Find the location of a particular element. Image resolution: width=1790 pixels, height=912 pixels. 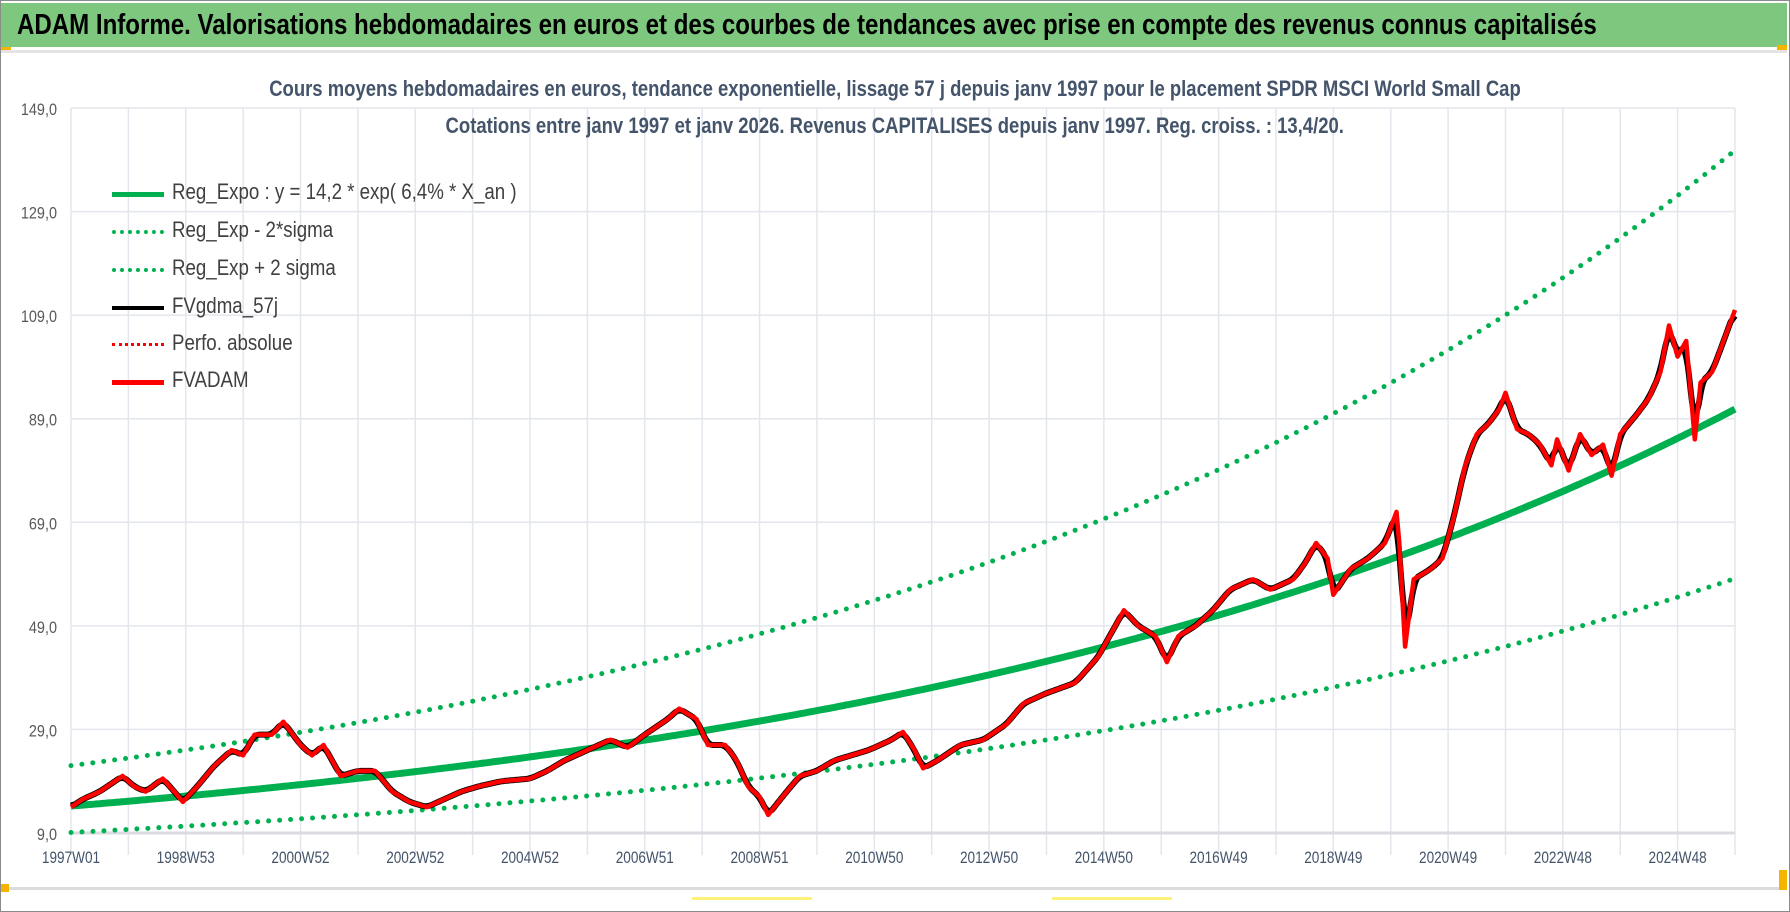

x-tick-label: 2000W52 is located at coordinates (300, 858).